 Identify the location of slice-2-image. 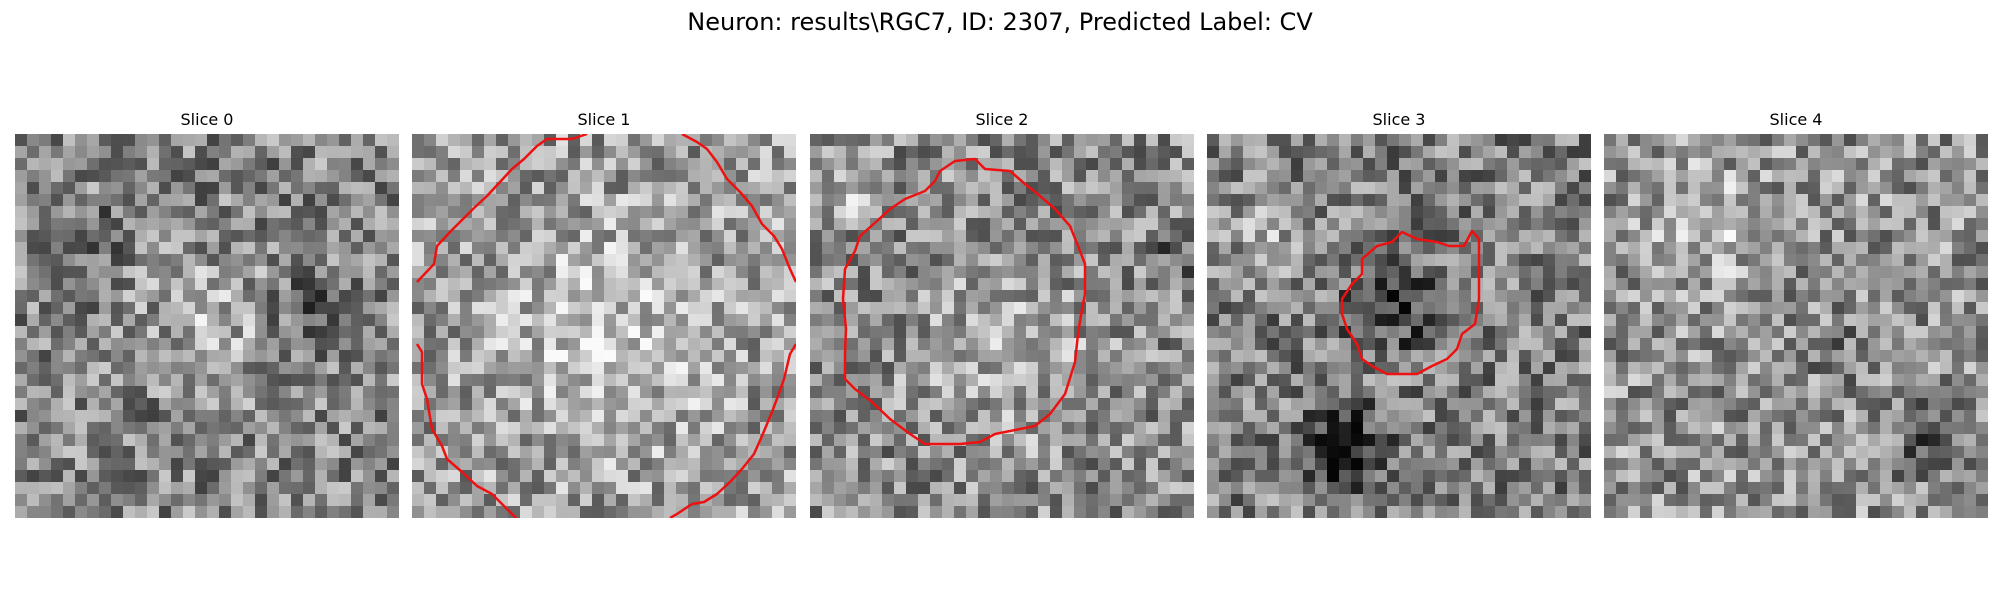
(1002, 326).